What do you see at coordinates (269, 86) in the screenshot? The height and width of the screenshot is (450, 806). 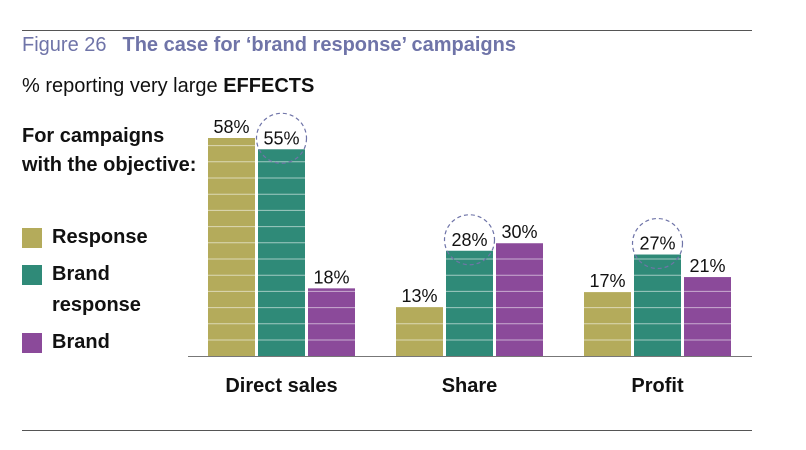 I see `subtitle-bold: EFFECTS` at bounding box center [269, 86].